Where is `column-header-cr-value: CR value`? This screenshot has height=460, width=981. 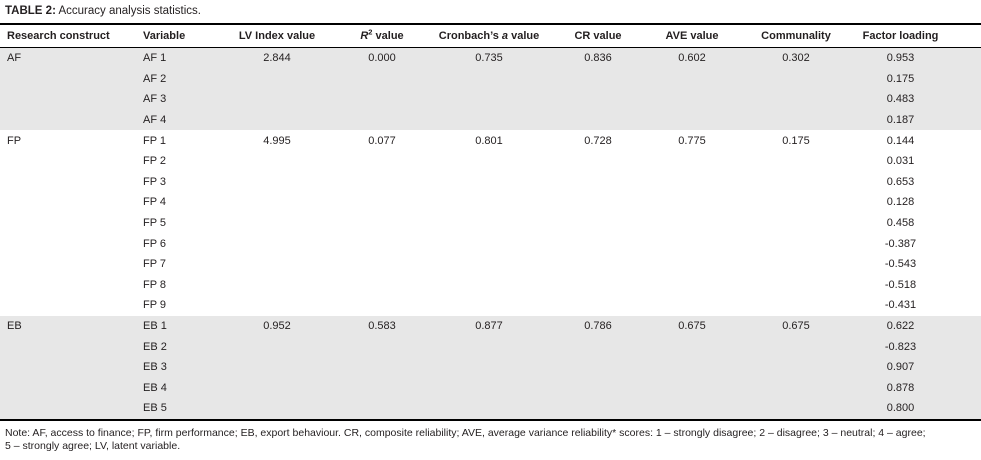
column-header-cr-value: CR value is located at coordinates (598, 36).